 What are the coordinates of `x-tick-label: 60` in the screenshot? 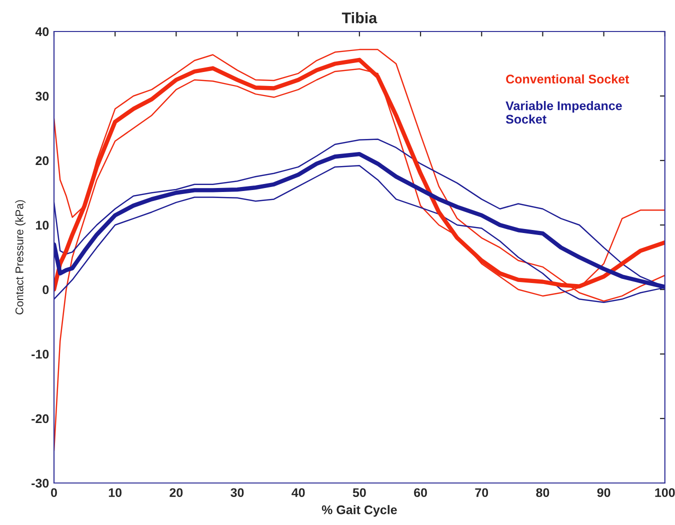 It's located at (420, 493).